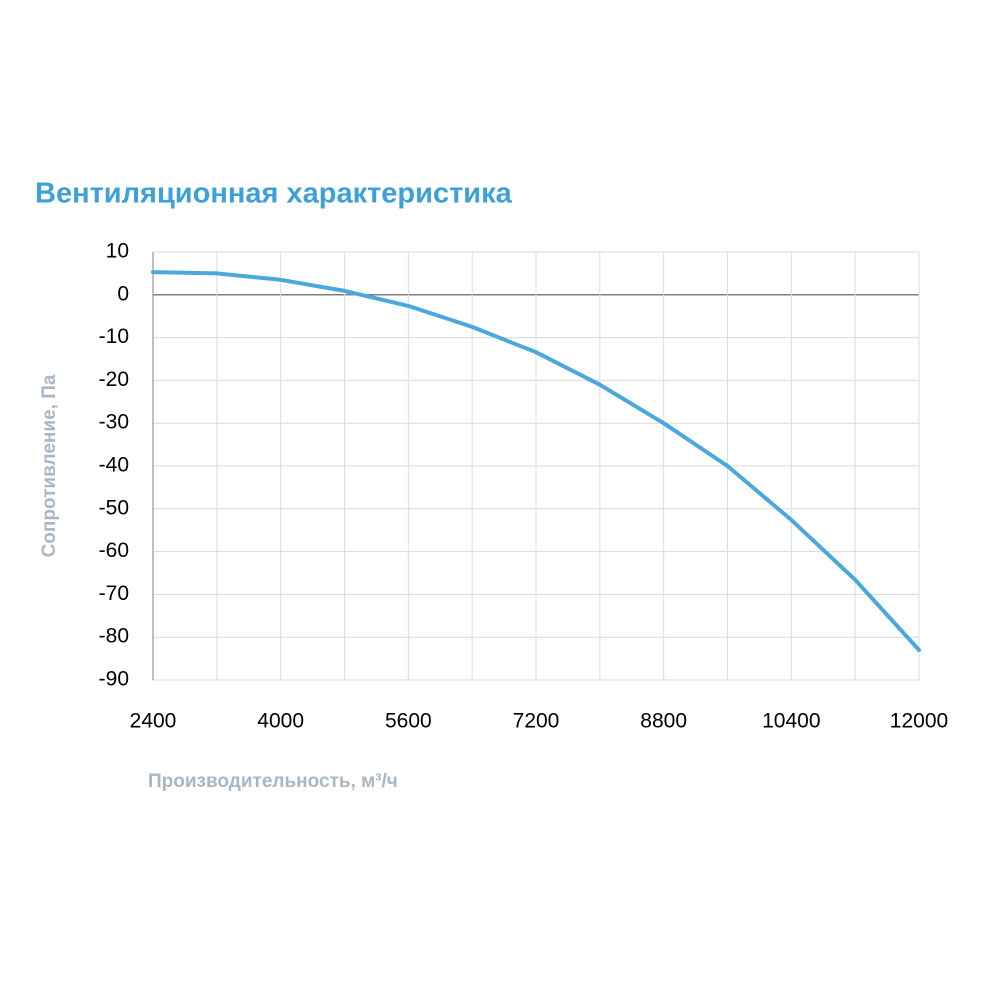 The height and width of the screenshot is (1000, 1000). Describe the element at coordinates (114, 422) in the screenshot. I see `y-tick-label: -30` at that location.